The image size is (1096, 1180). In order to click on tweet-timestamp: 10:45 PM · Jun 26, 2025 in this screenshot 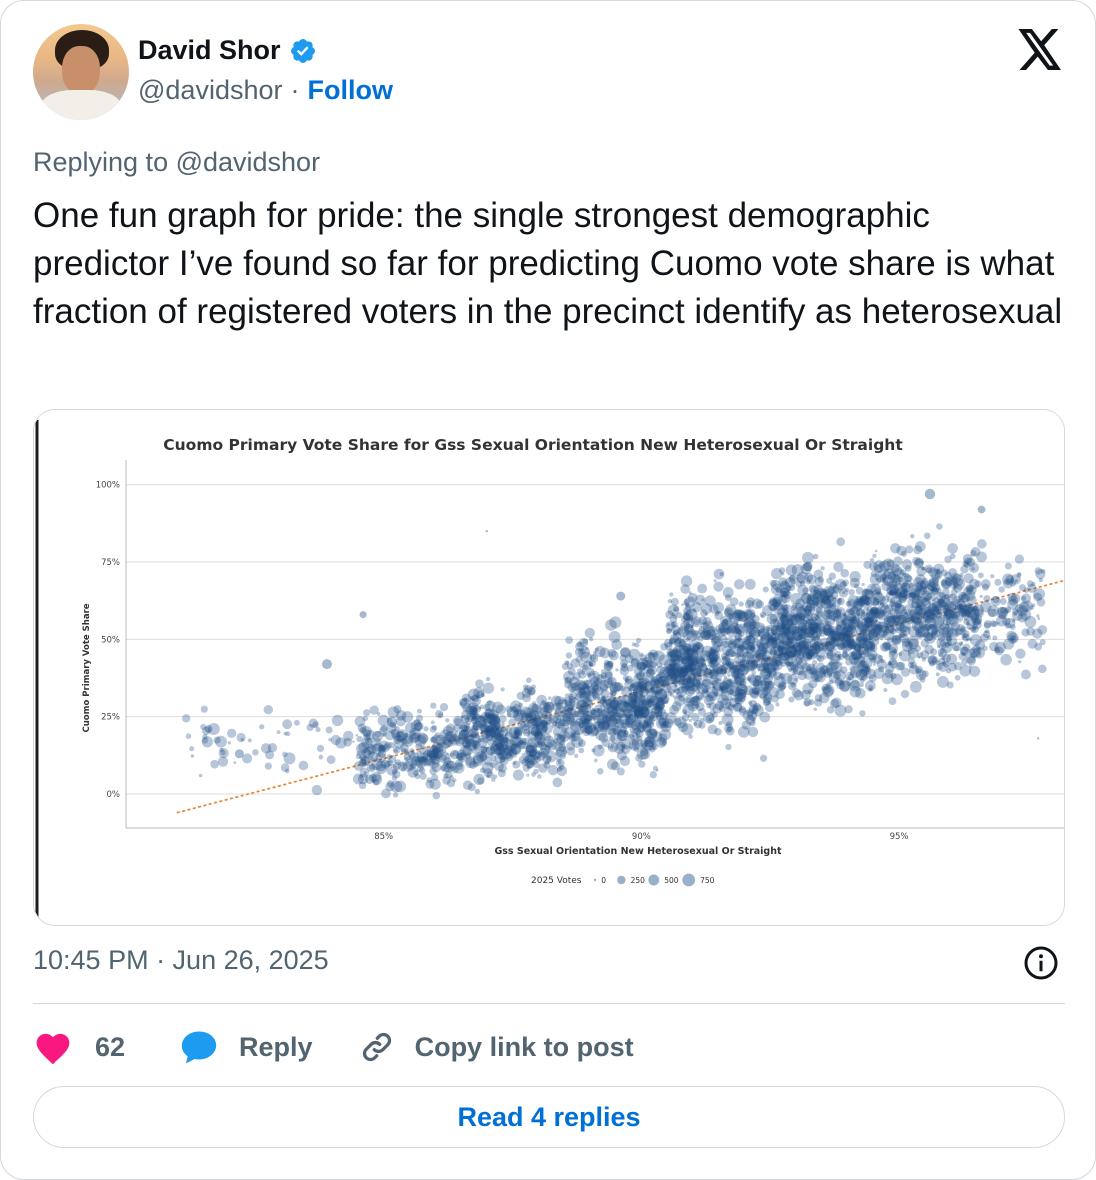, I will do `click(181, 960)`.